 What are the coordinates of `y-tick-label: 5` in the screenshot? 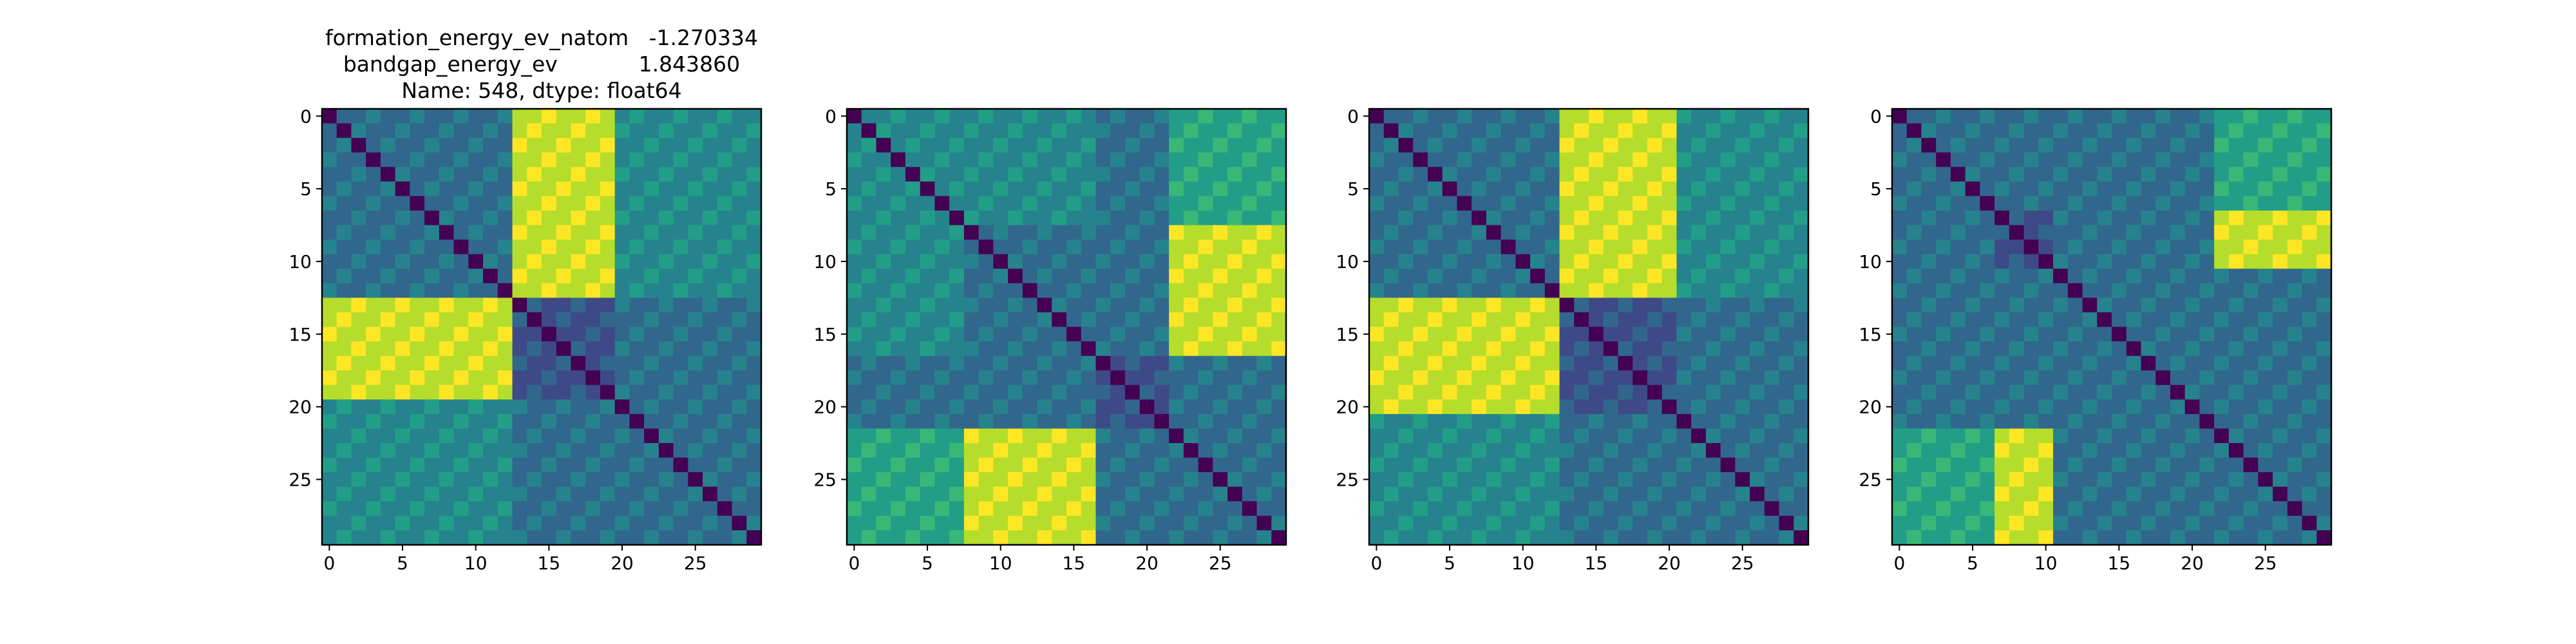 It's located at (1353, 189).